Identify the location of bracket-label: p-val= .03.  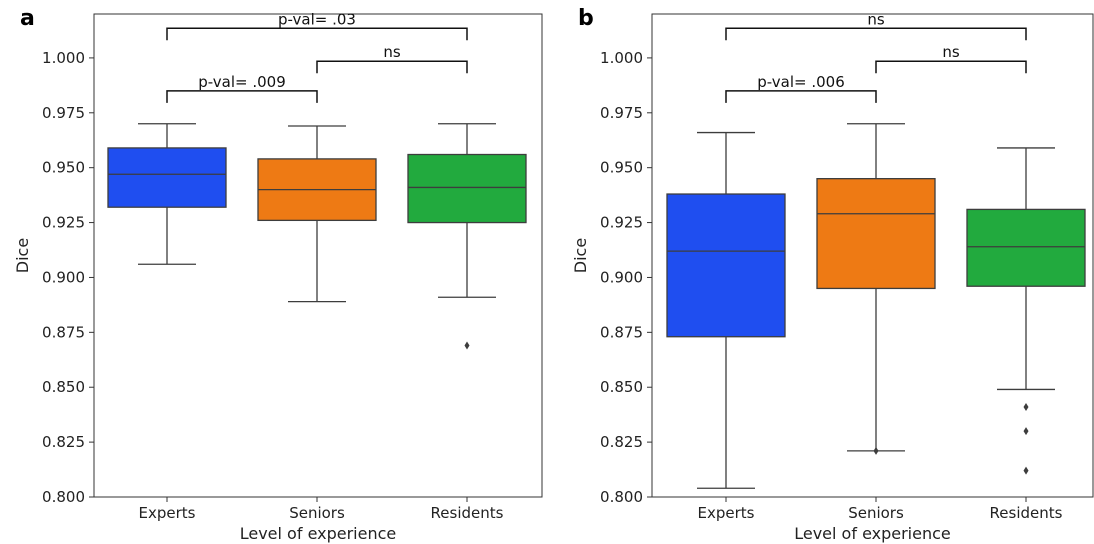
(317, 19).